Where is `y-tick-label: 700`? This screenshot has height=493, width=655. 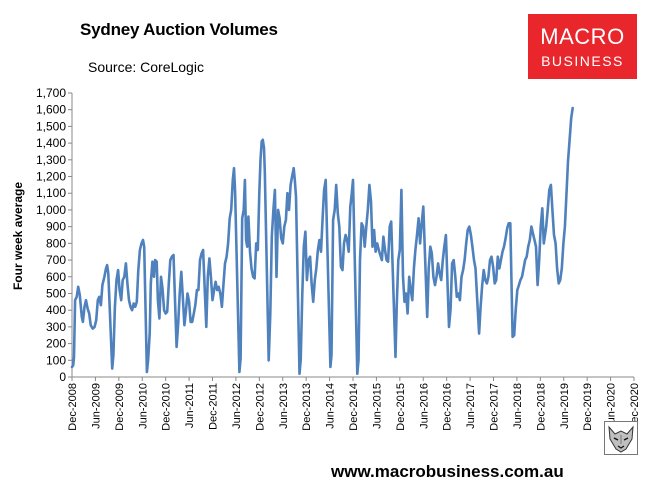
y-tick-label: 700 is located at coordinates (56, 260).